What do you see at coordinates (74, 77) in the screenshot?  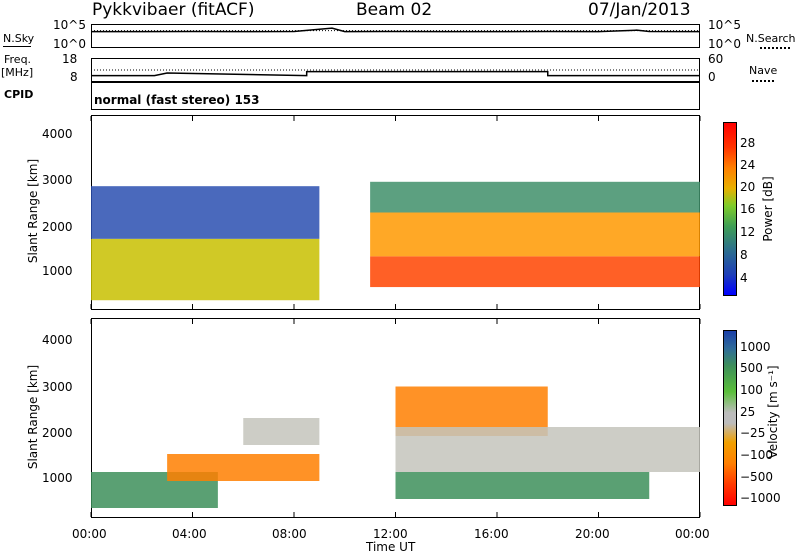 I see `freq-ytick-bottom-left: 8` at bounding box center [74, 77].